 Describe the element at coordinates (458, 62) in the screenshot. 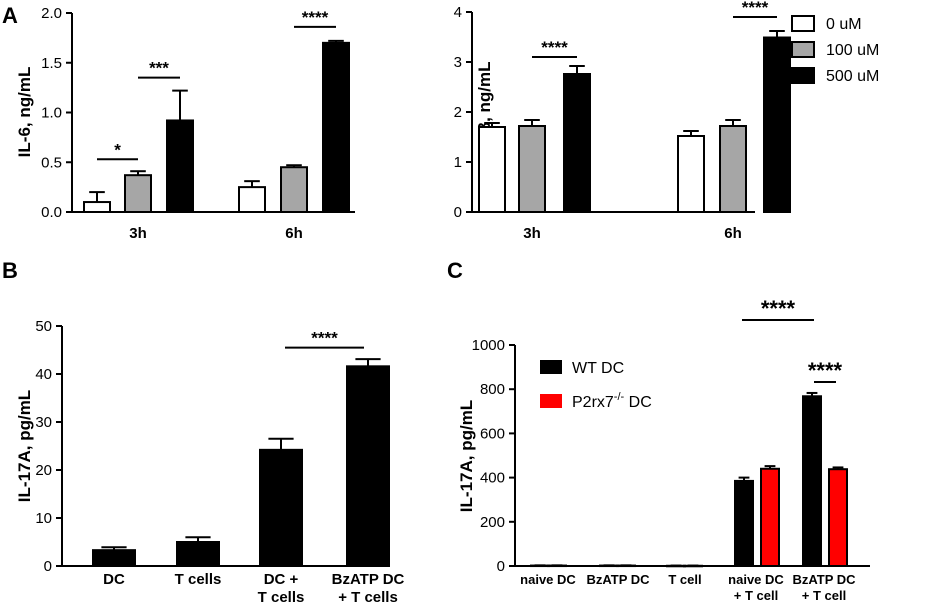

I see `y-tick-label: 3` at that location.